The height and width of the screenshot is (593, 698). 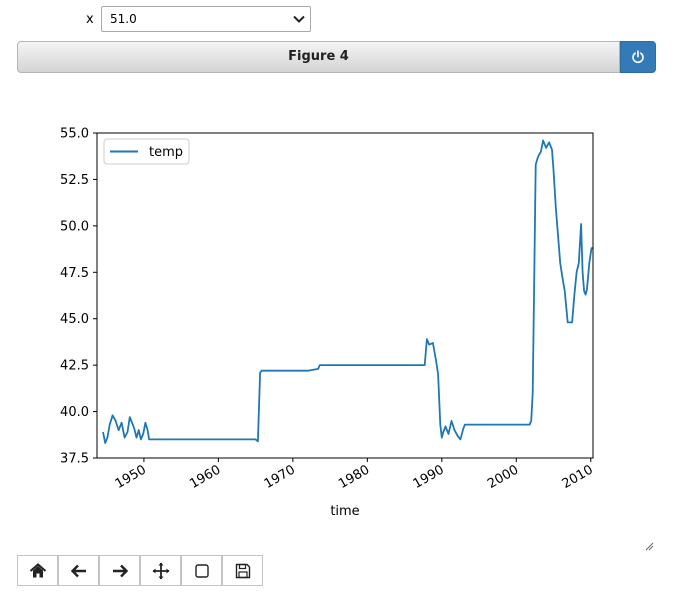 I want to click on x-tick-label: 2000, so click(x=503, y=477).